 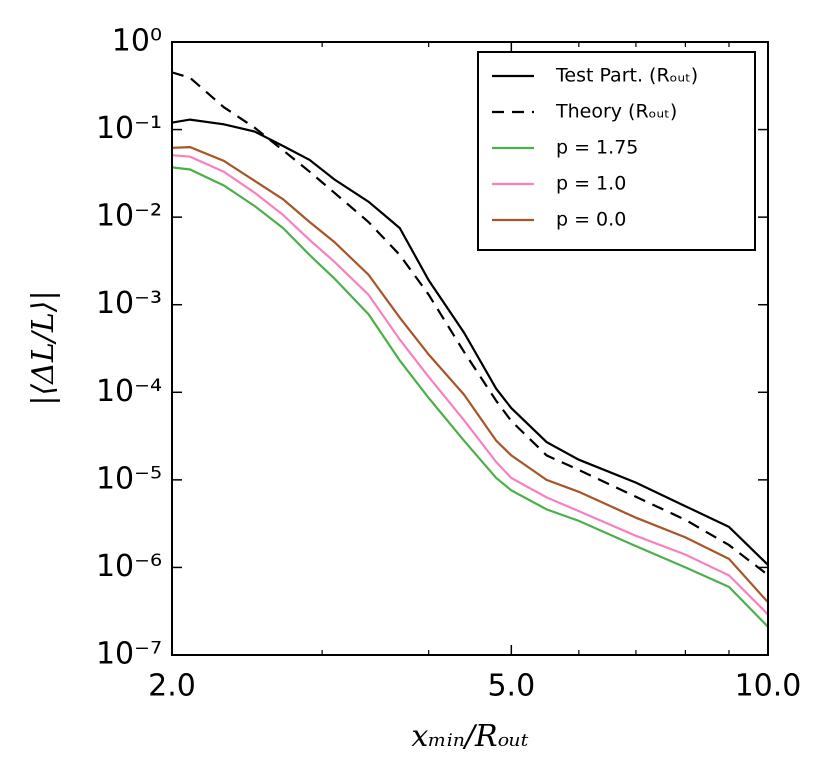 I want to click on x-axis-label: xₘᵢₙ/Rₒᵤₜ, so click(x=470, y=736).